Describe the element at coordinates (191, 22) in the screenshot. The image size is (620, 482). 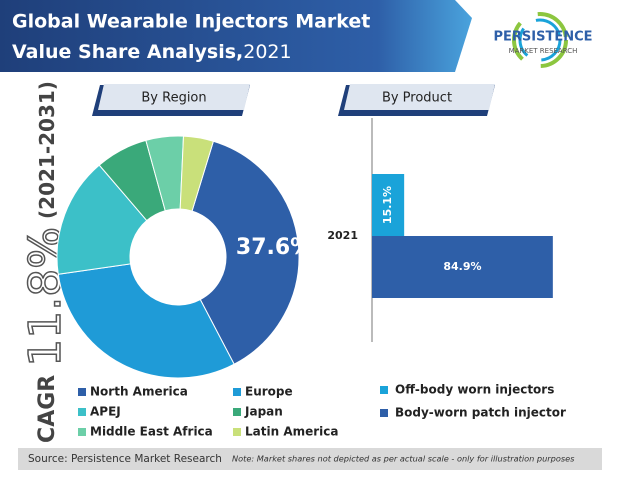
I see `header-title: Global Wearable Injectors Market` at that location.